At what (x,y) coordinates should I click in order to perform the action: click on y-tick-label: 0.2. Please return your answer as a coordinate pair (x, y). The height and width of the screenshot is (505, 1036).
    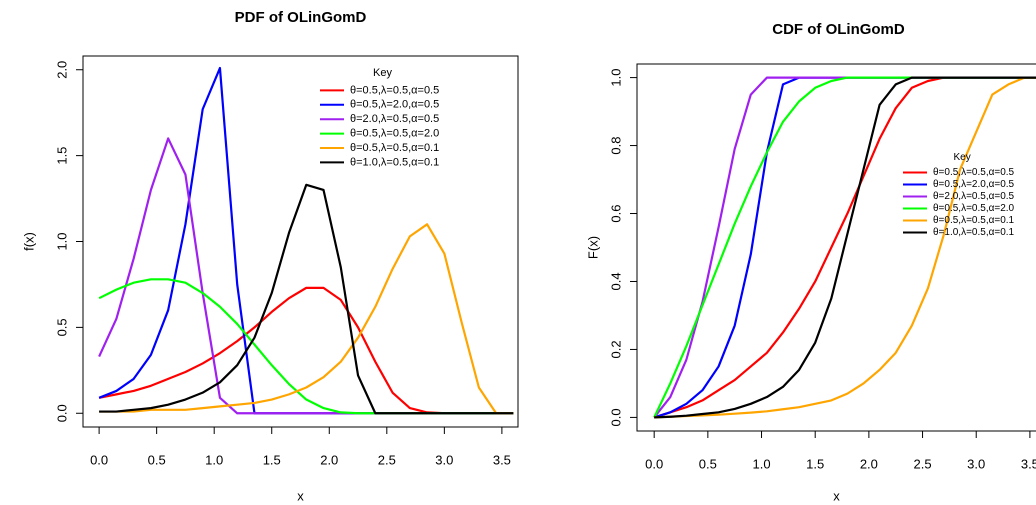
    Looking at the image, I should click on (615, 349).